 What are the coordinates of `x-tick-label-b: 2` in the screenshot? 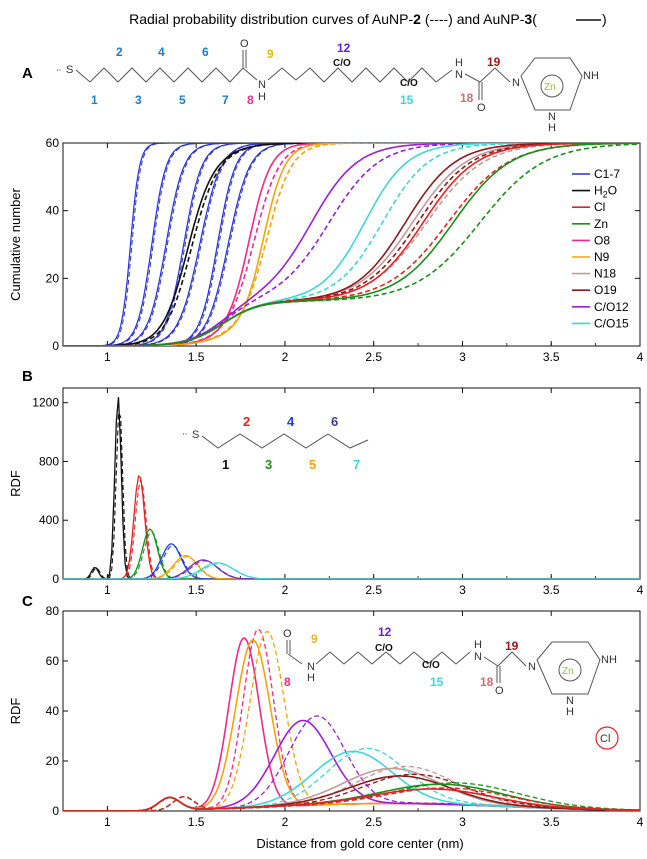 It's located at (285, 590).